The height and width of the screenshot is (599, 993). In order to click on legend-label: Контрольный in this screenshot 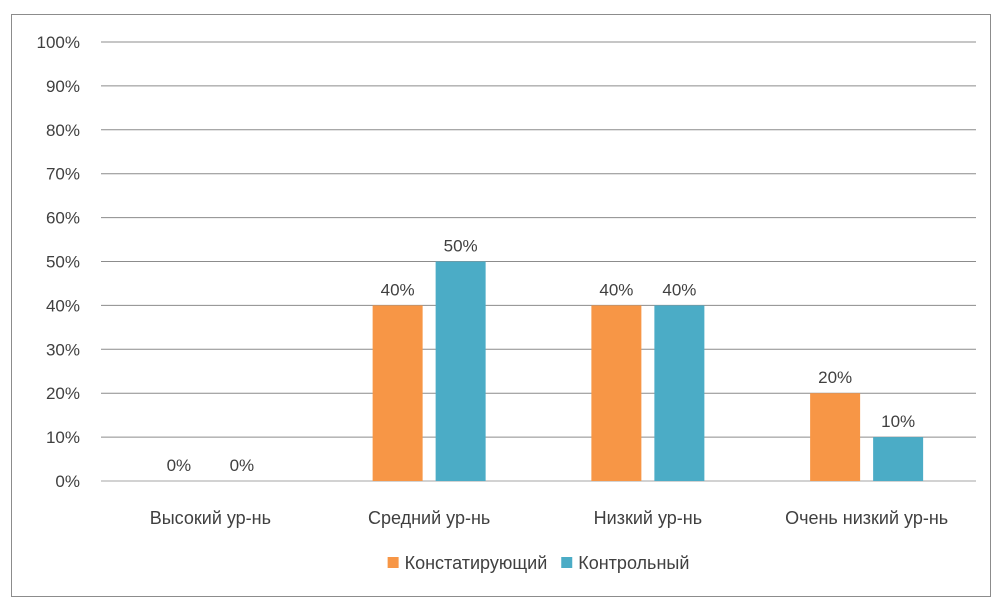, I will do `click(633, 563)`.